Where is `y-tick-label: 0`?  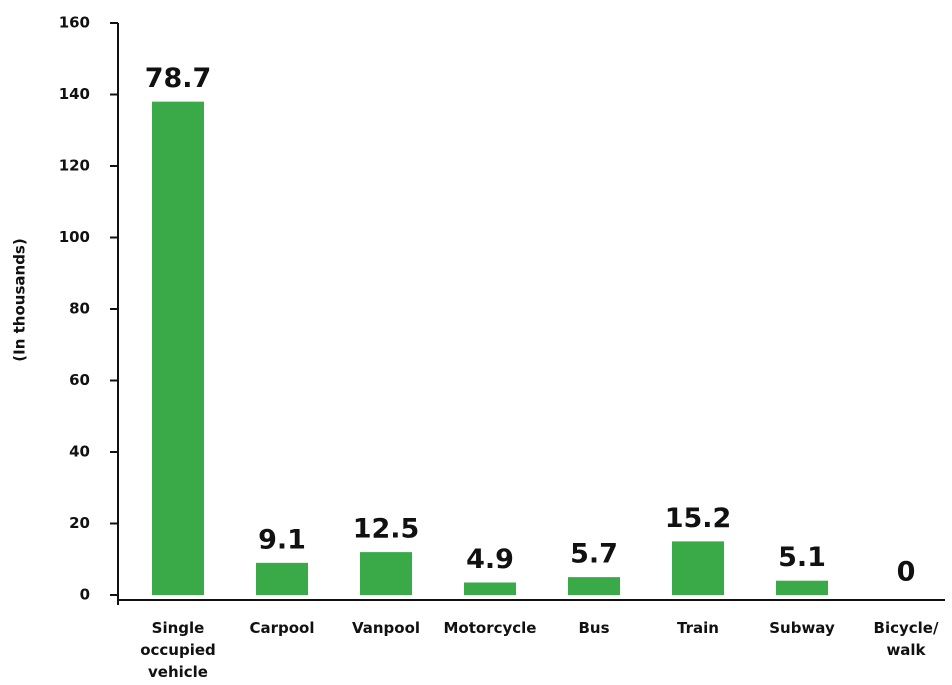 y-tick-label: 0 is located at coordinates (85, 595).